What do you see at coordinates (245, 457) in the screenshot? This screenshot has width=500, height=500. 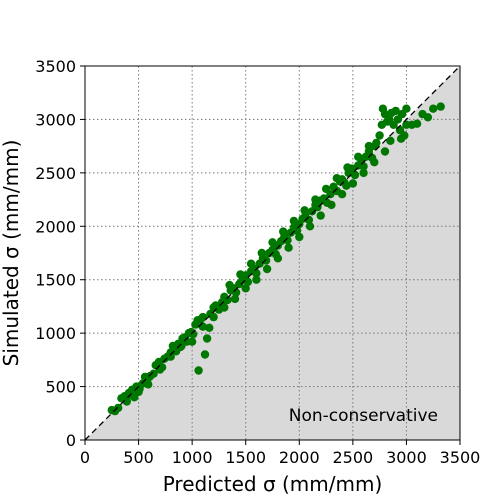 I see `x-tick-label: 1500` at bounding box center [245, 457].